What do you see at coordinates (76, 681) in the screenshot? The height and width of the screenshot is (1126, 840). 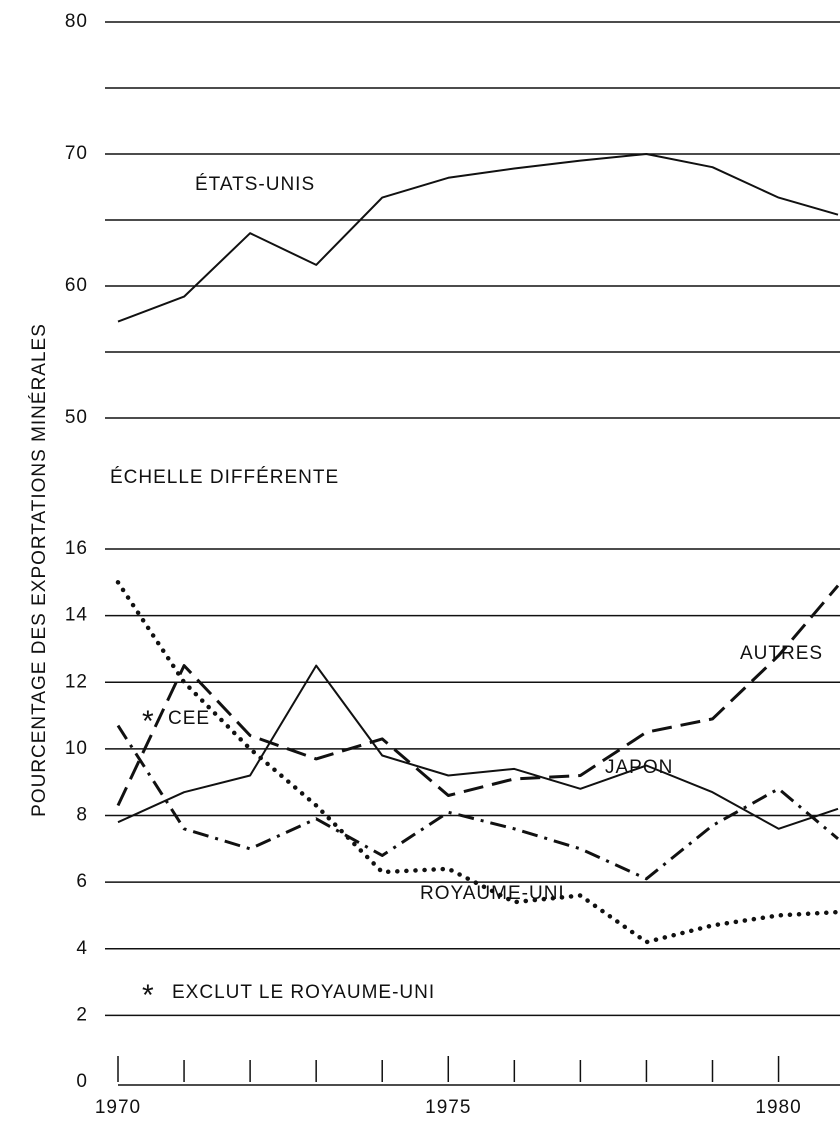 I see `y-tick-label: 12` at bounding box center [76, 681].